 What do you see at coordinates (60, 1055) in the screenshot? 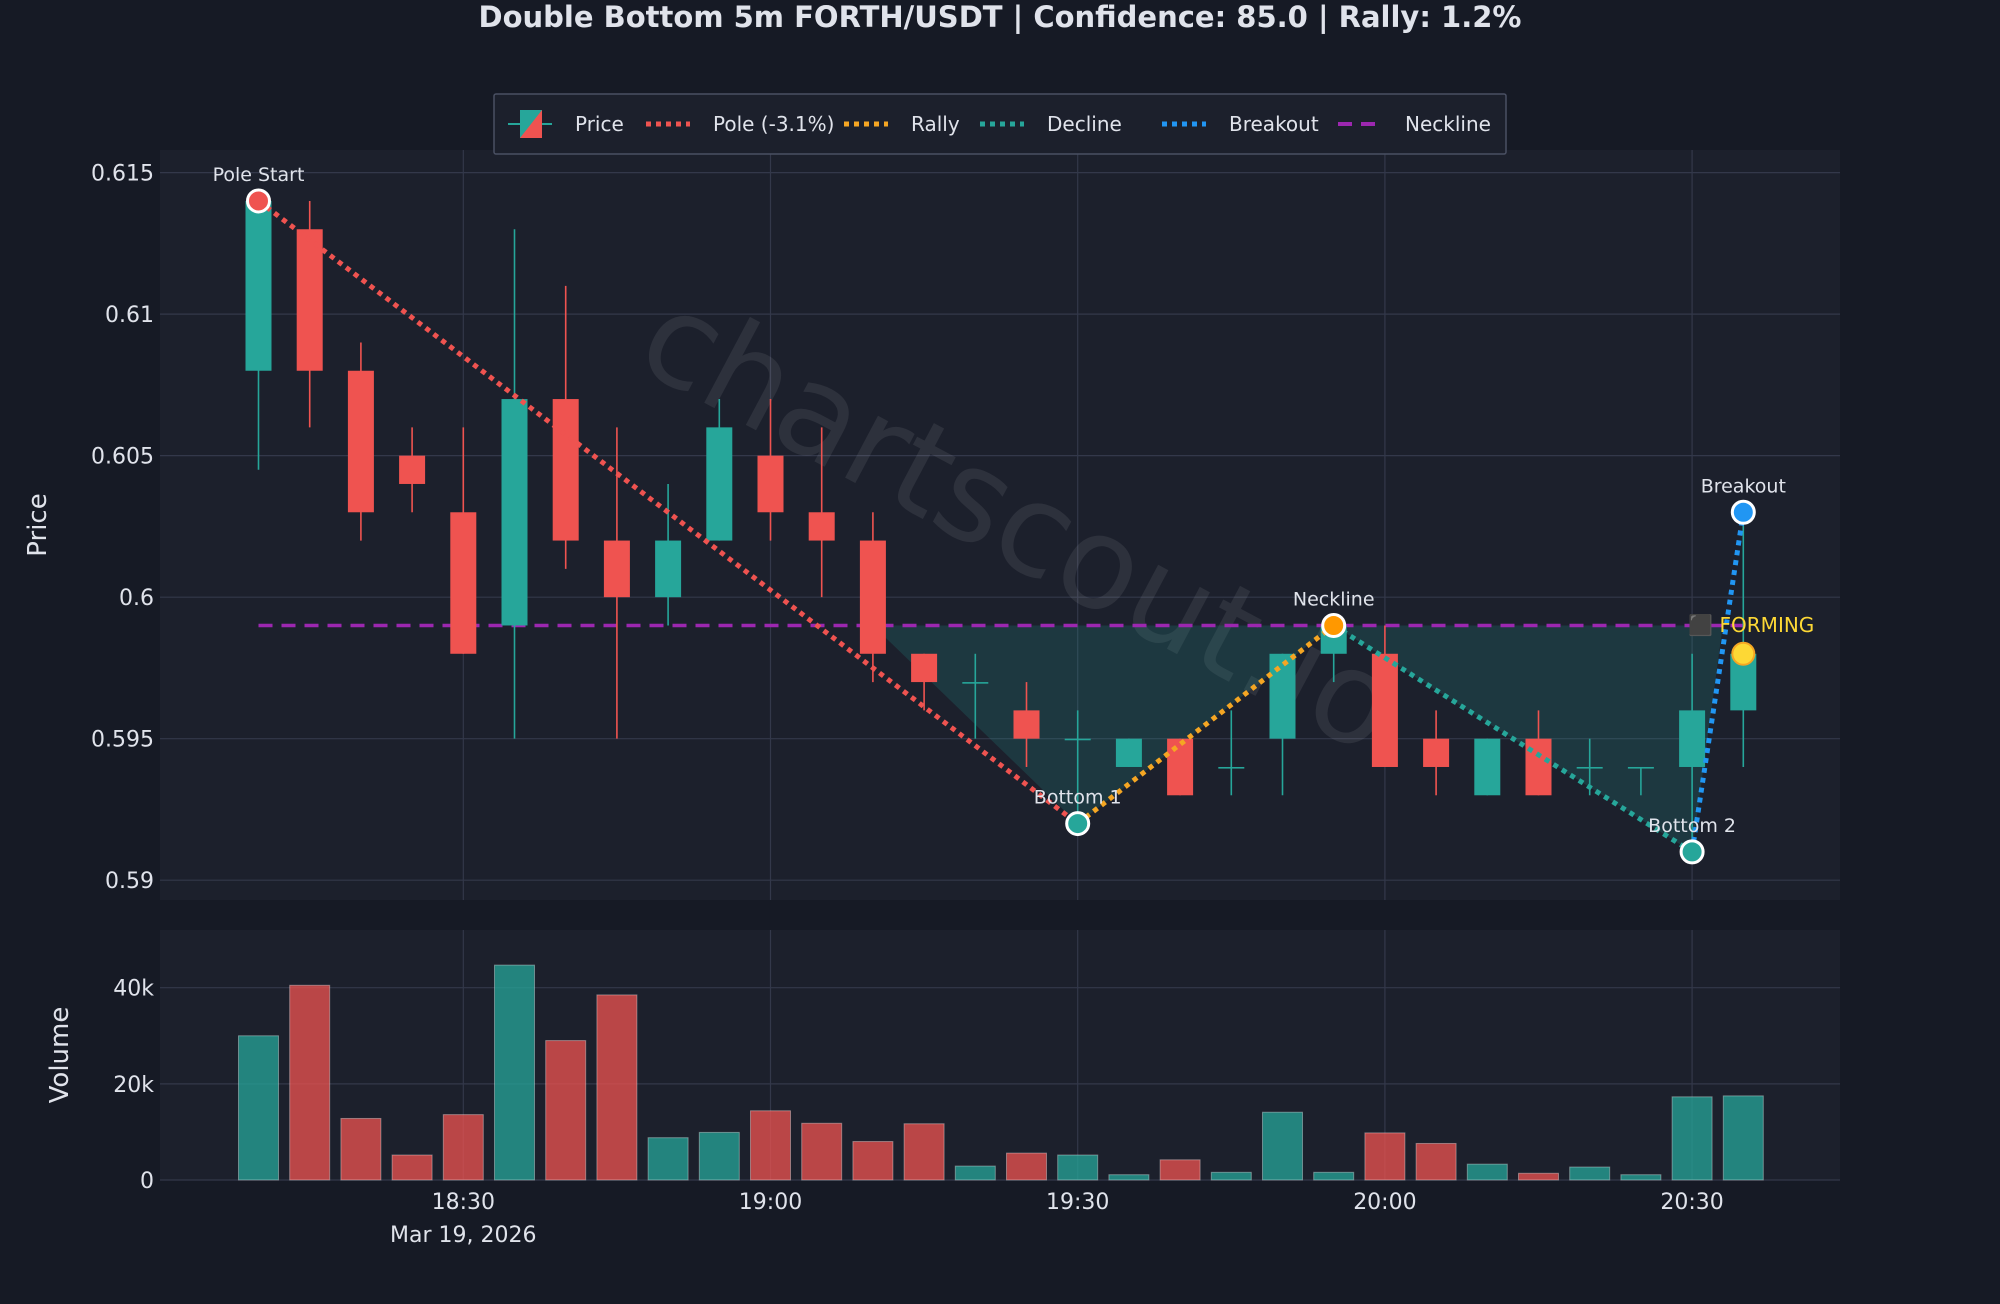
I see `volume-axis-title: Volume` at bounding box center [60, 1055].